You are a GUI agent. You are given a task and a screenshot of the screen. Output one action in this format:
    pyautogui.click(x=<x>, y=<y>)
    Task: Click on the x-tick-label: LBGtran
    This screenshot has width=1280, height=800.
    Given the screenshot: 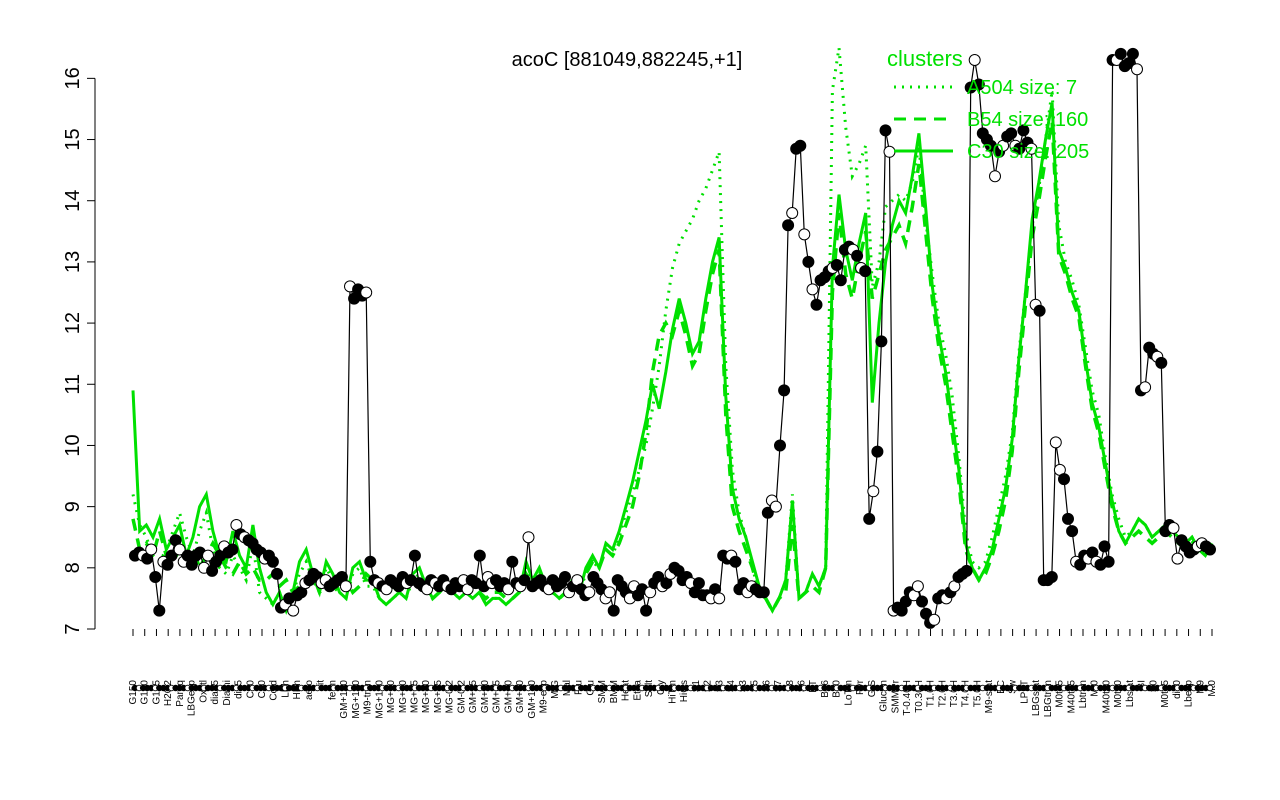 What is the action you would take?
    pyautogui.click(x=1048, y=698)
    